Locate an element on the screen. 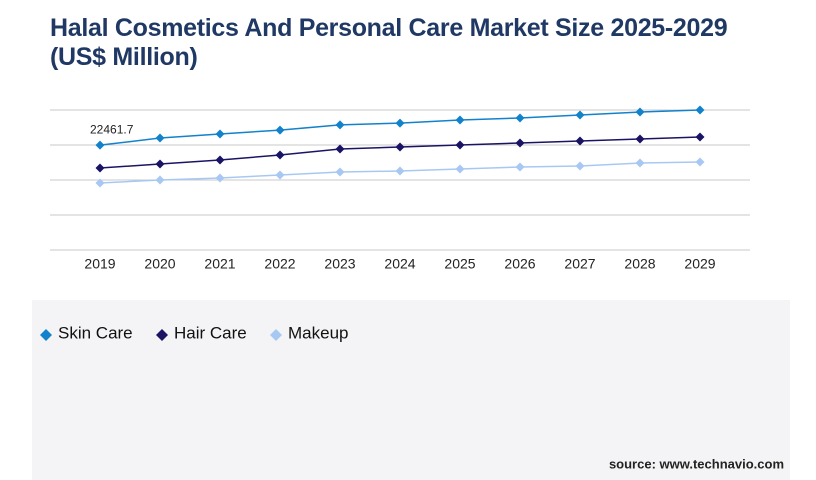  x-tick-label: 2021 is located at coordinates (219, 264).